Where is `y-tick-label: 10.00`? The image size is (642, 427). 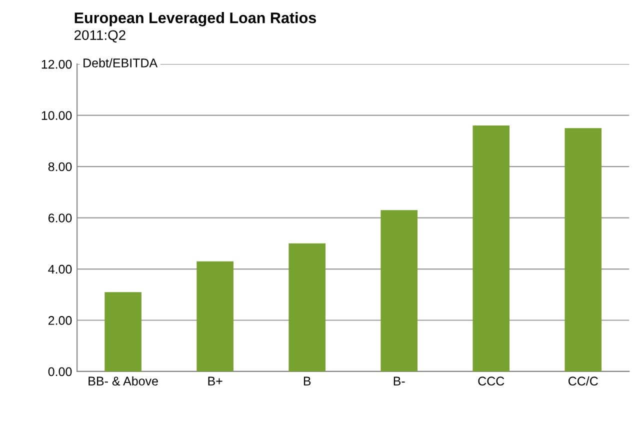
y-tick-label: 10.00 is located at coordinates (57, 115).